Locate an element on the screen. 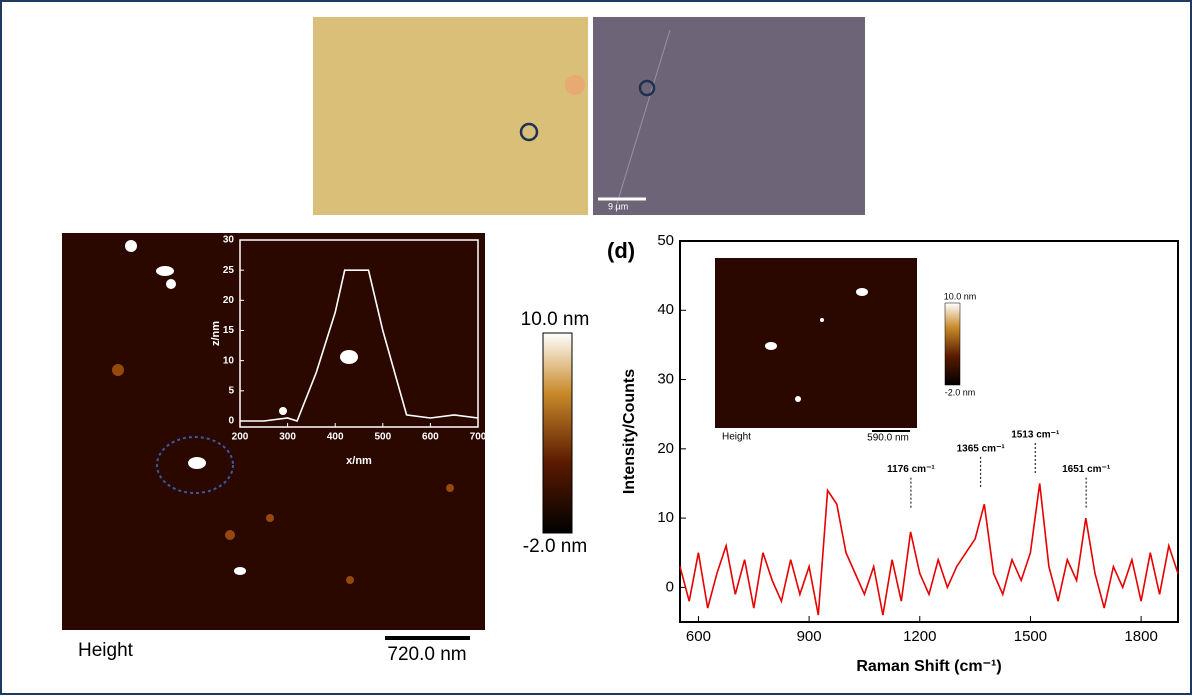 This screenshot has width=1192, height=700. x-tick-label: 400 is located at coordinates (335, 437).